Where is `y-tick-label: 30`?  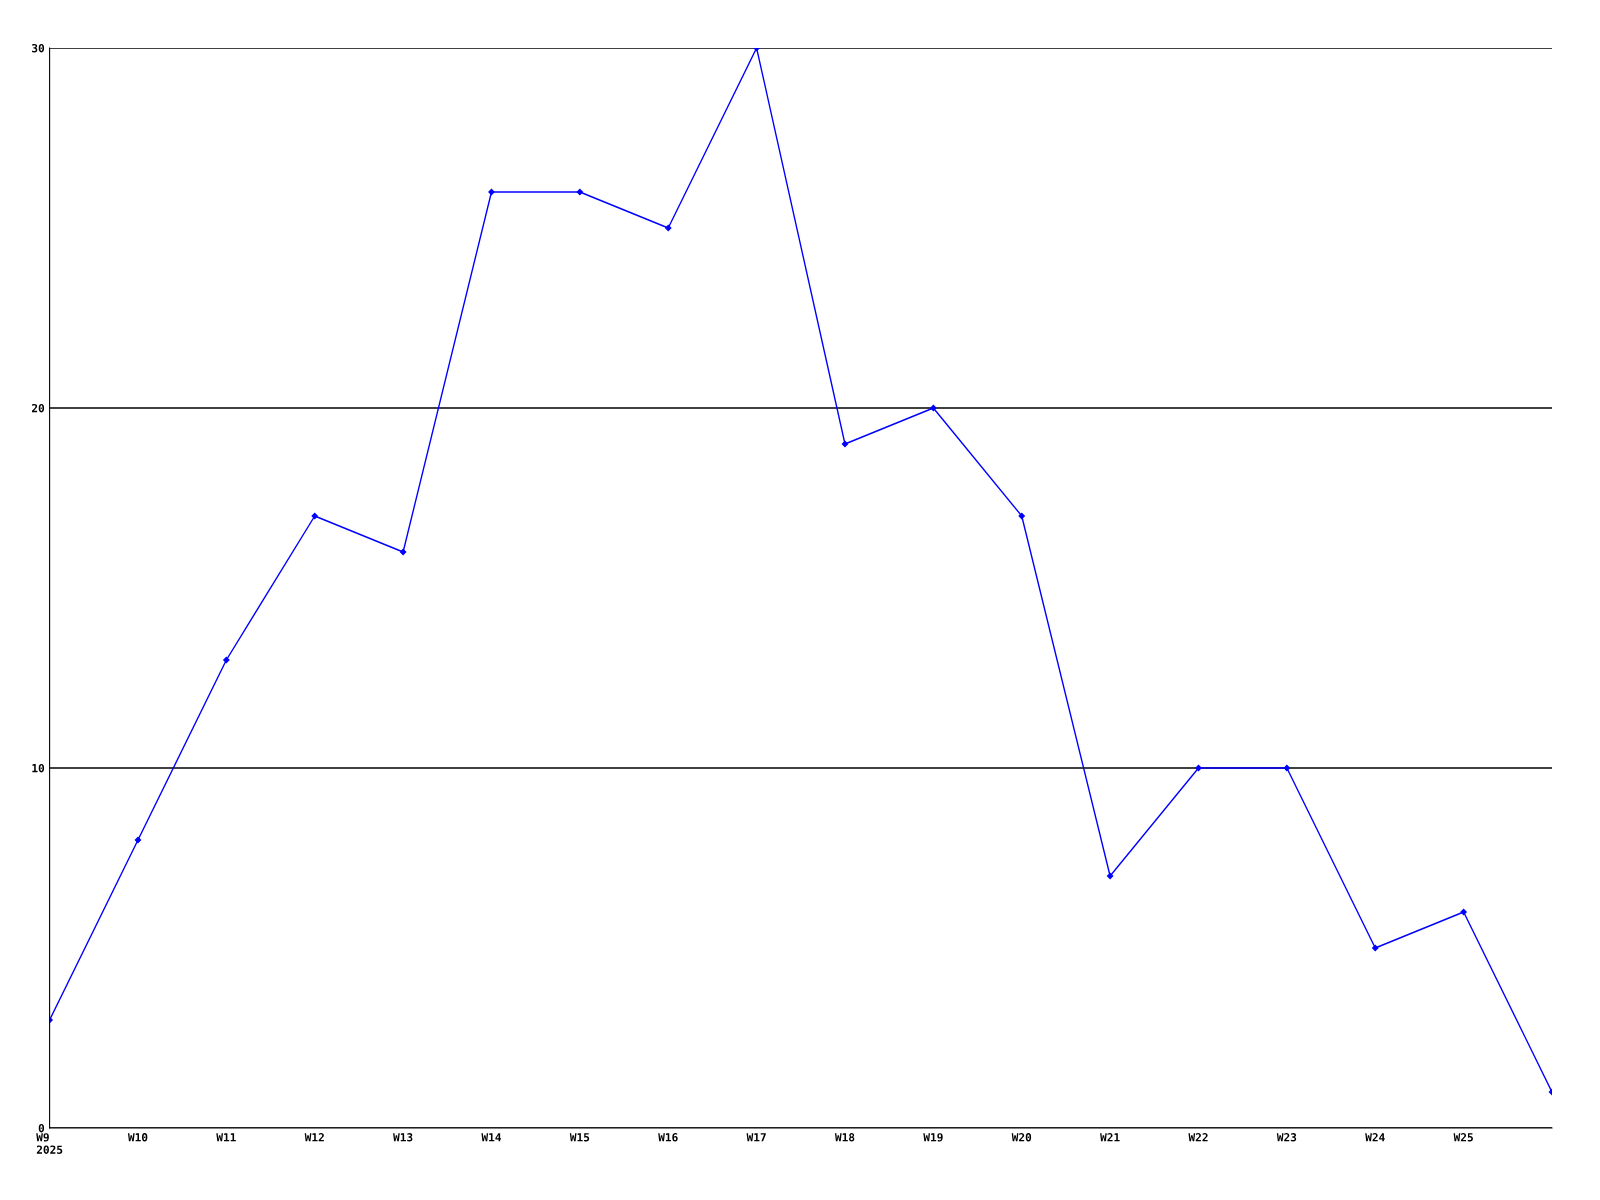
y-tick-label: 30 is located at coordinates (38, 48).